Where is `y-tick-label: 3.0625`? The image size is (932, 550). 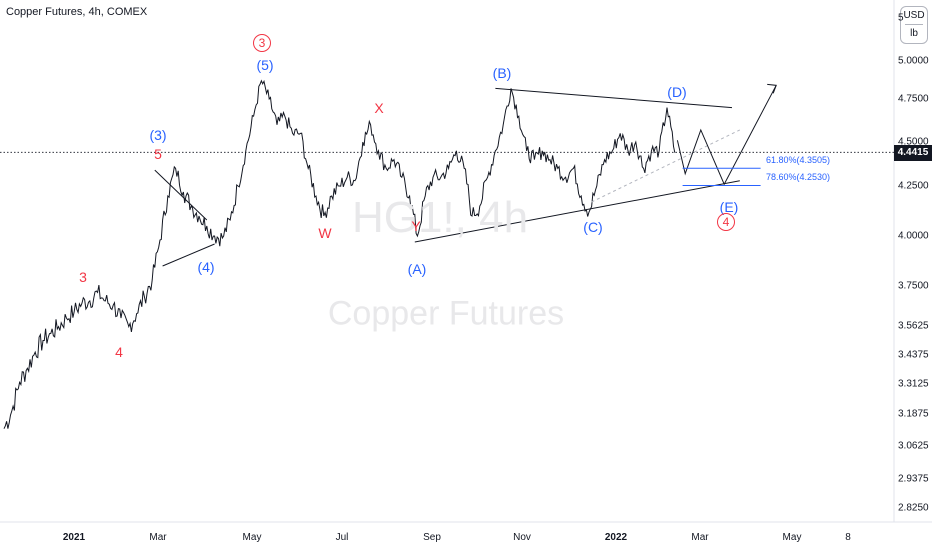 y-tick-label: 3.0625 is located at coordinates (913, 446).